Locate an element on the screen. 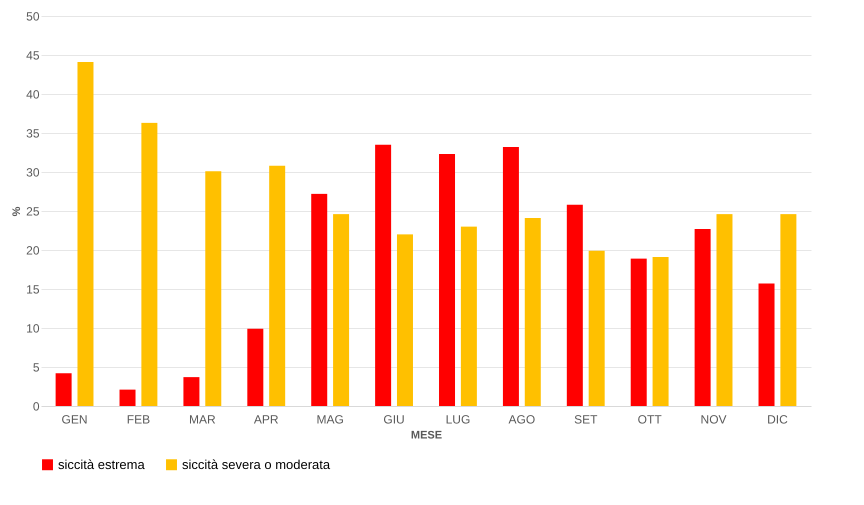 The height and width of the screenshot is (505, 864). y-tick-label: 5 is located at coordinates (36, 367).